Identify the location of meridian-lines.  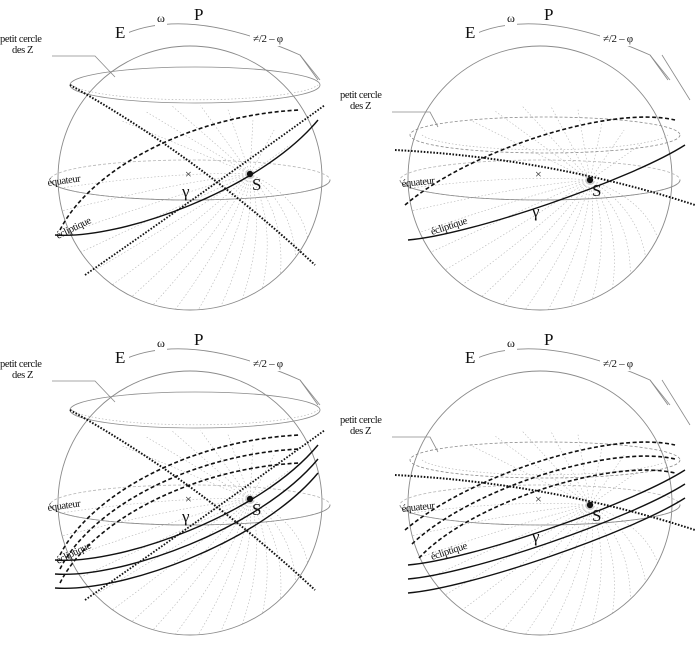
(183, 532).